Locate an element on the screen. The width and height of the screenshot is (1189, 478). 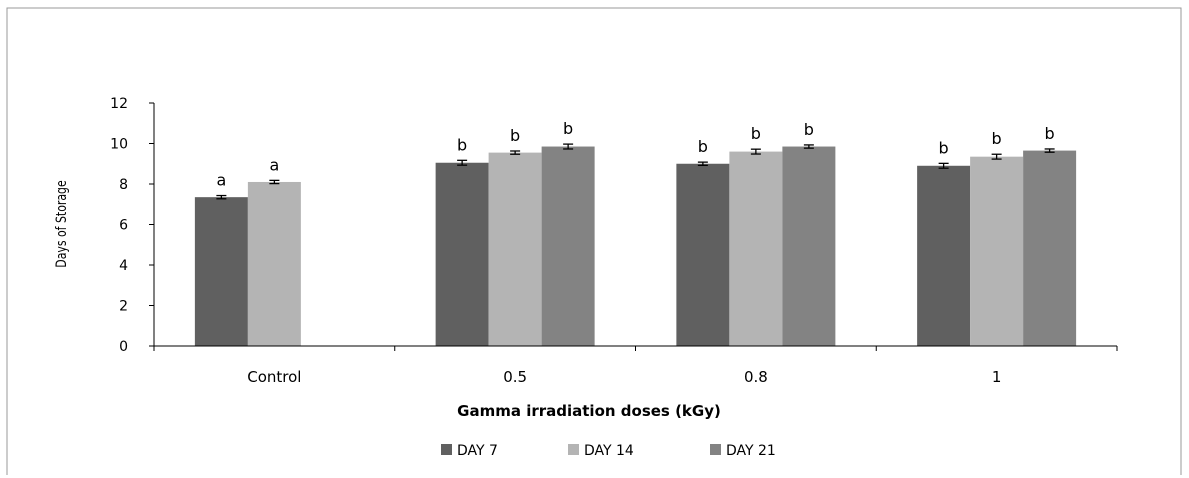
legend-label: DAY 14 is located at coordinates (609, 451).